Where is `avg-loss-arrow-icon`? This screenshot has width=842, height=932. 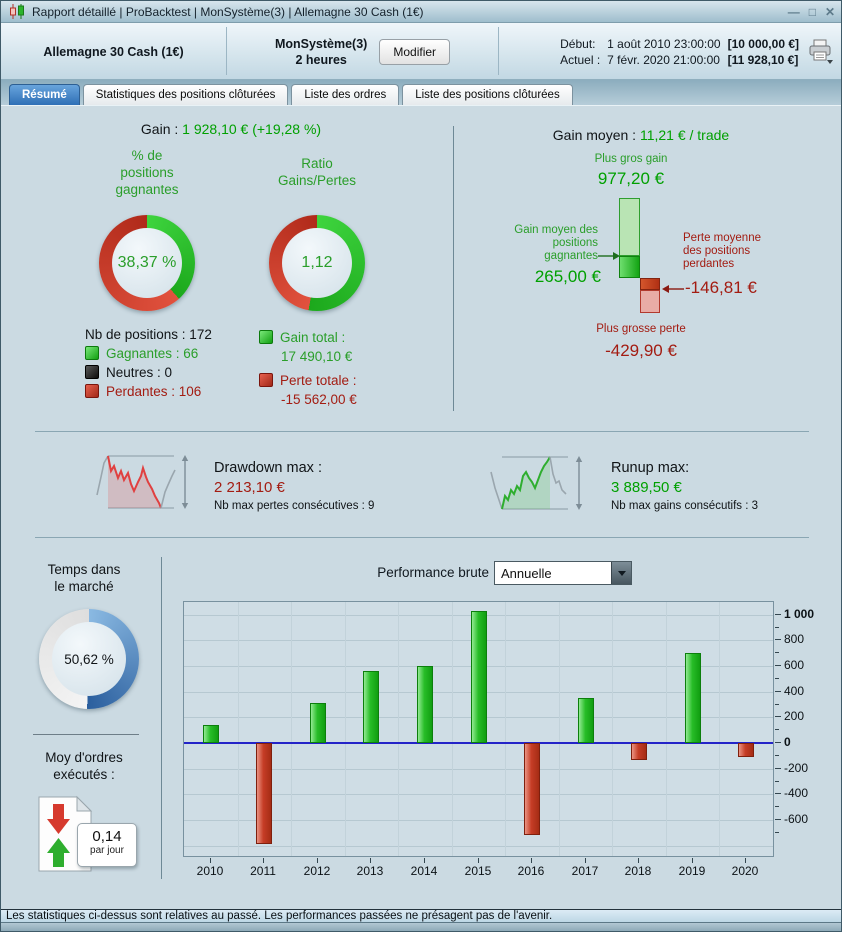 avg-loss-arrow-icon is located at coordinates (673, 289).